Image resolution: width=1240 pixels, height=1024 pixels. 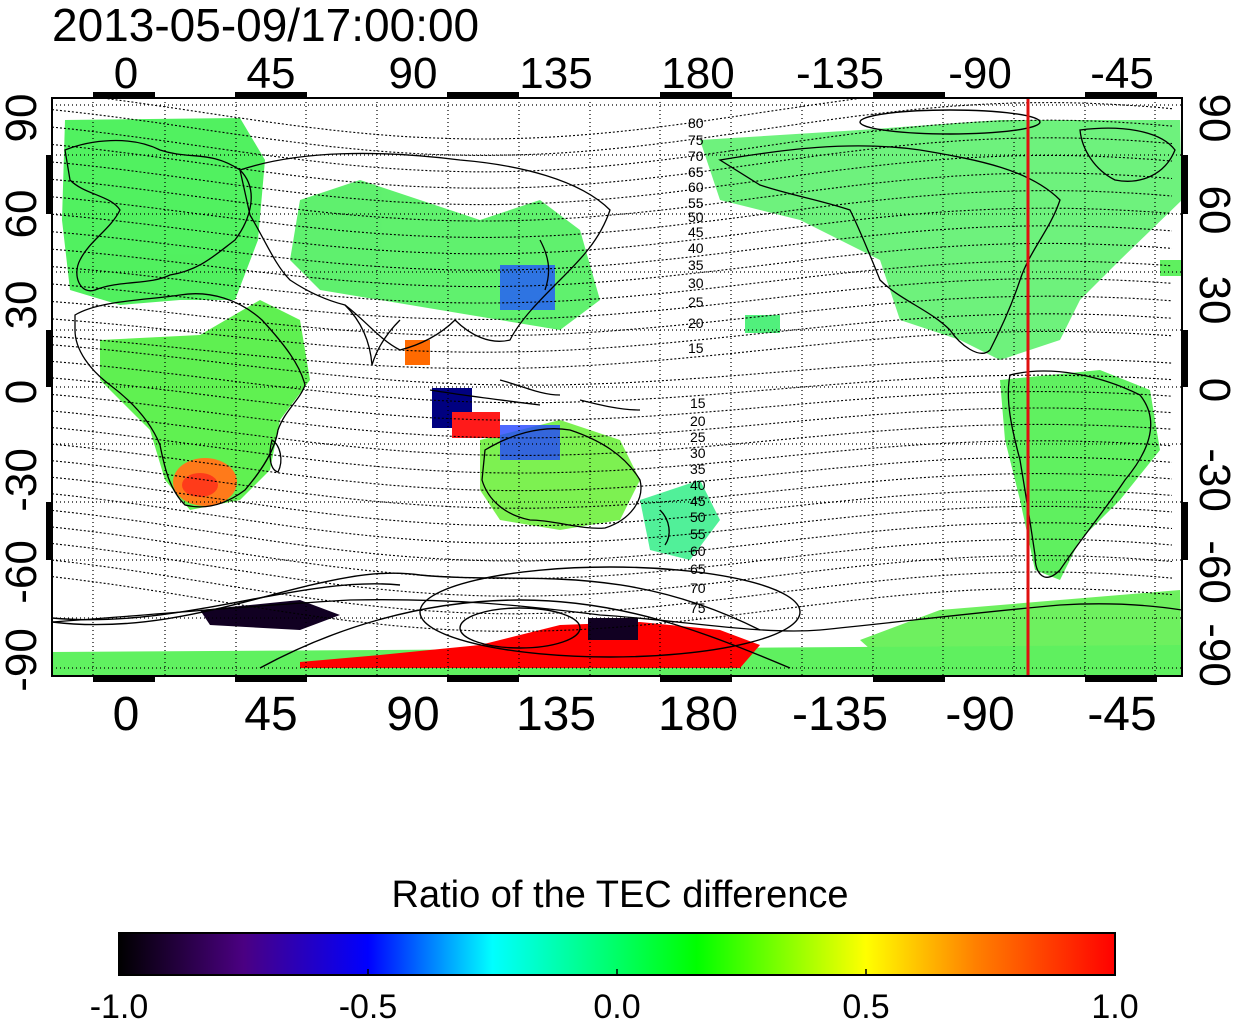 What do you see at coordinates (698, 588) in the screenshot?
I see `contour-label: 70` at bounding box center [698, 588].